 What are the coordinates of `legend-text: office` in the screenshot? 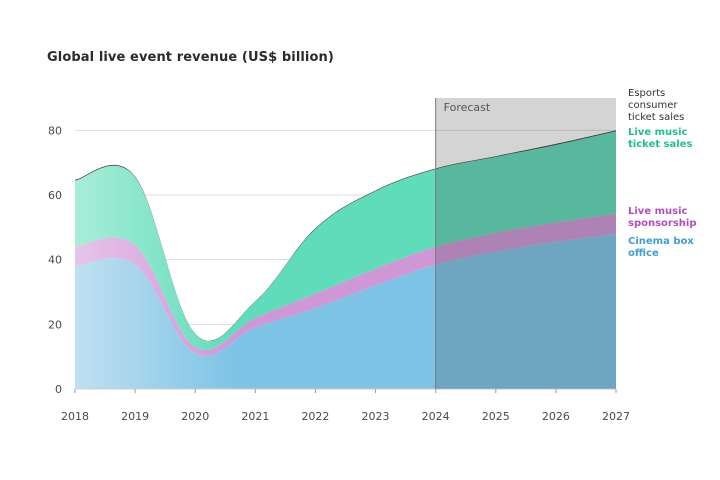 It's located at (643, 253).